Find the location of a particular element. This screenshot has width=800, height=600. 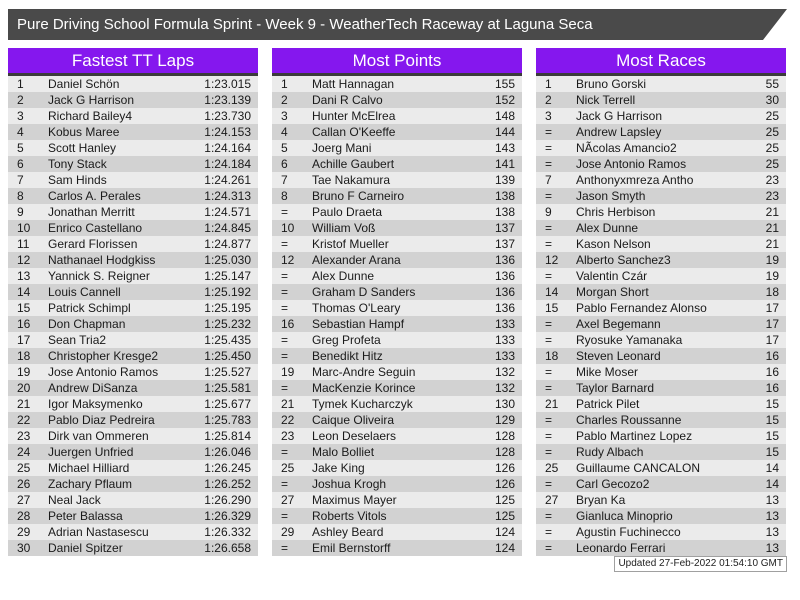

driver-name-cell: Ashley Beard is located at coordinates (348, 532).